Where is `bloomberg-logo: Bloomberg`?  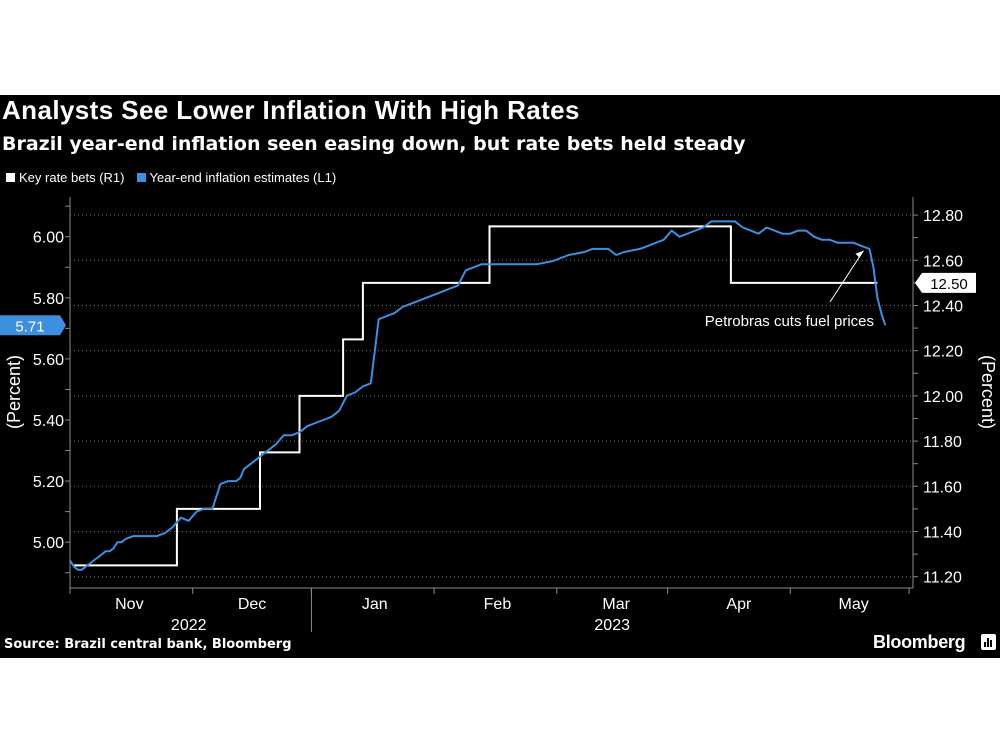 bloomberg-logo: Bloomberg is located at coordinates (919, 642).